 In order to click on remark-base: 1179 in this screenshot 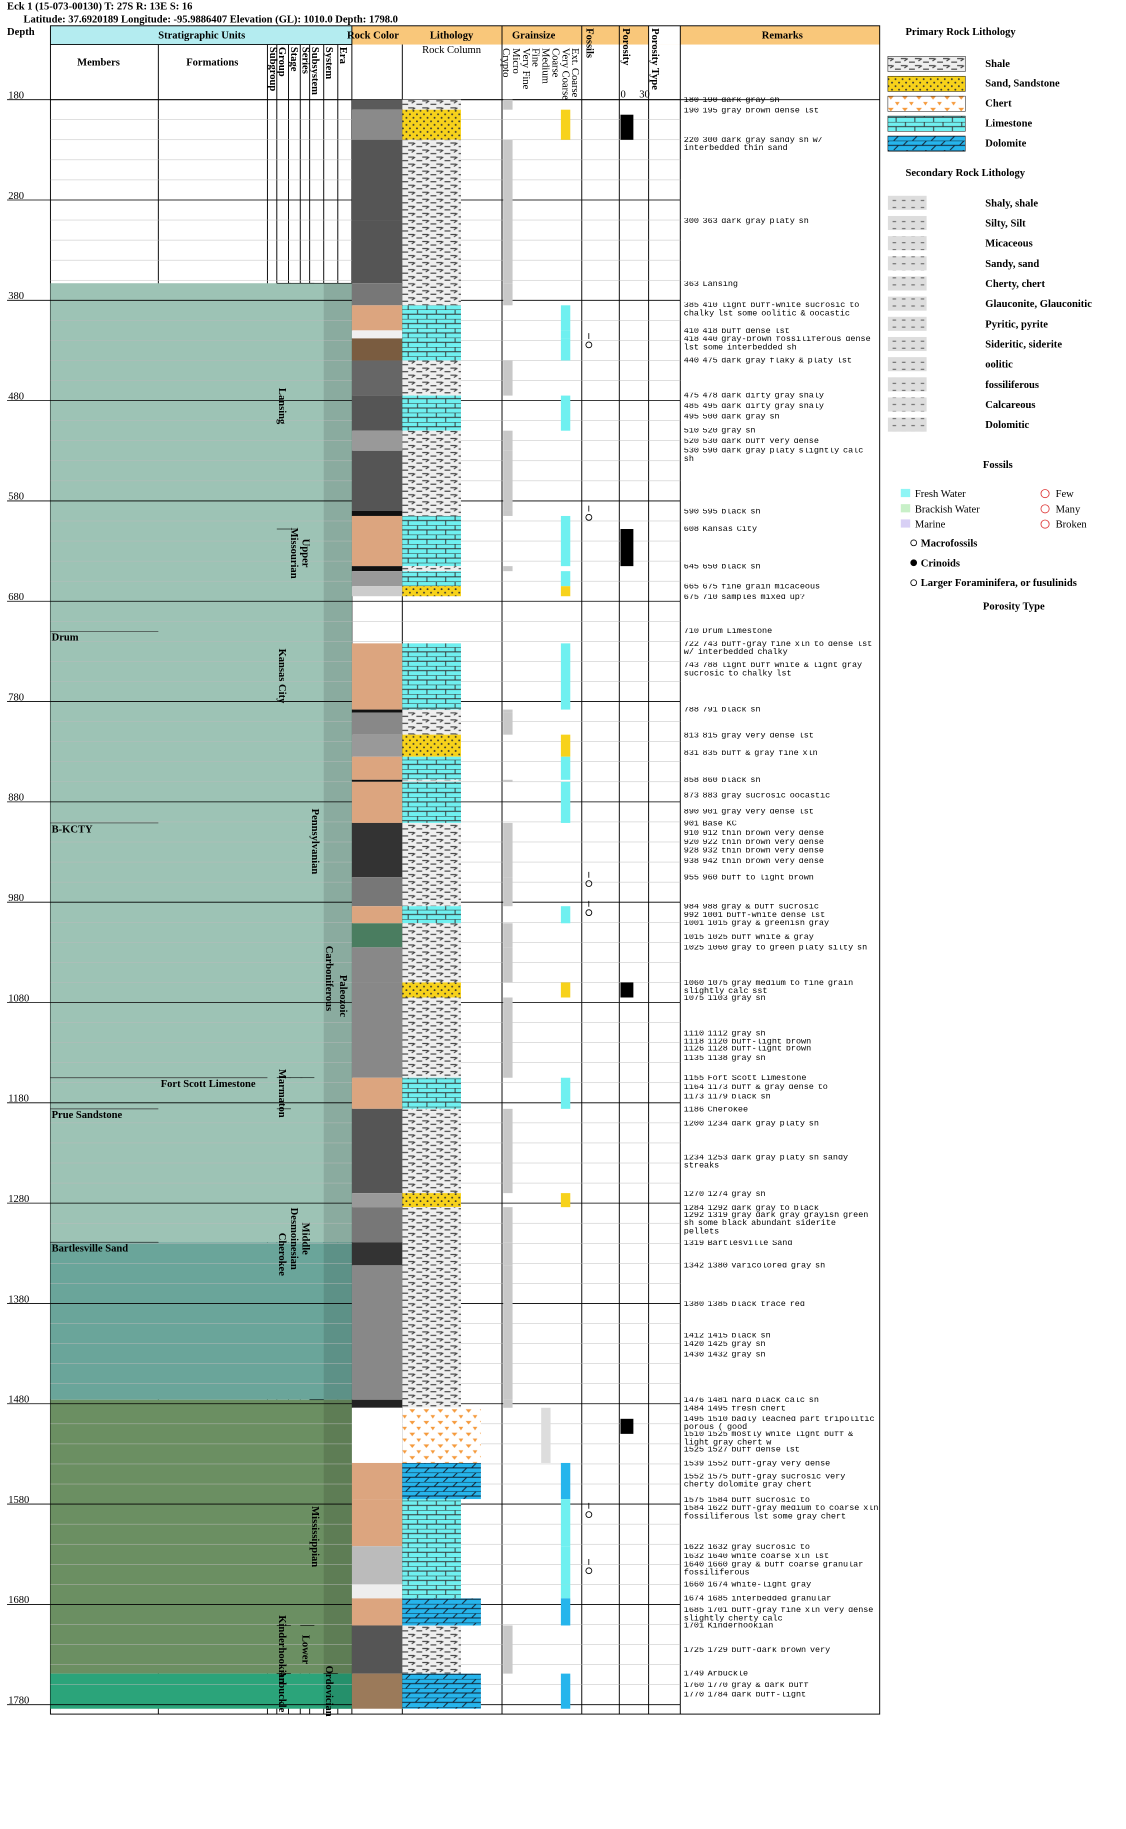, I will do `click(717, 1097)`.